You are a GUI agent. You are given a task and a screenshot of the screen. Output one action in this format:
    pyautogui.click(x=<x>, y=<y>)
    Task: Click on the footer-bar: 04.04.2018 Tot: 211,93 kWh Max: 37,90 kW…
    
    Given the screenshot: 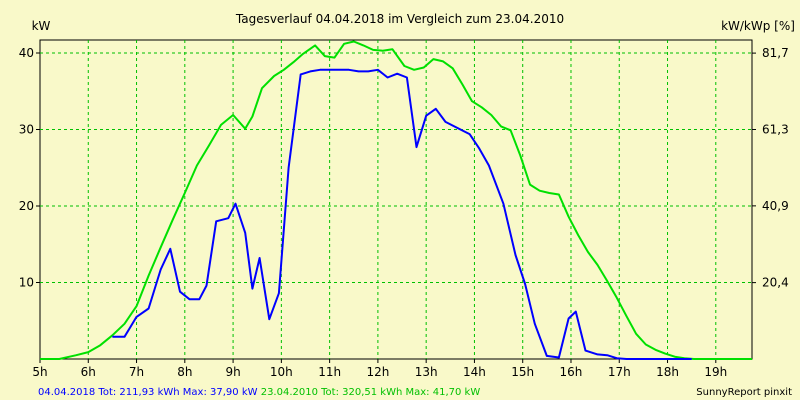 What is the action you would take?
    pyautogui.click(x=400, y=393)
    